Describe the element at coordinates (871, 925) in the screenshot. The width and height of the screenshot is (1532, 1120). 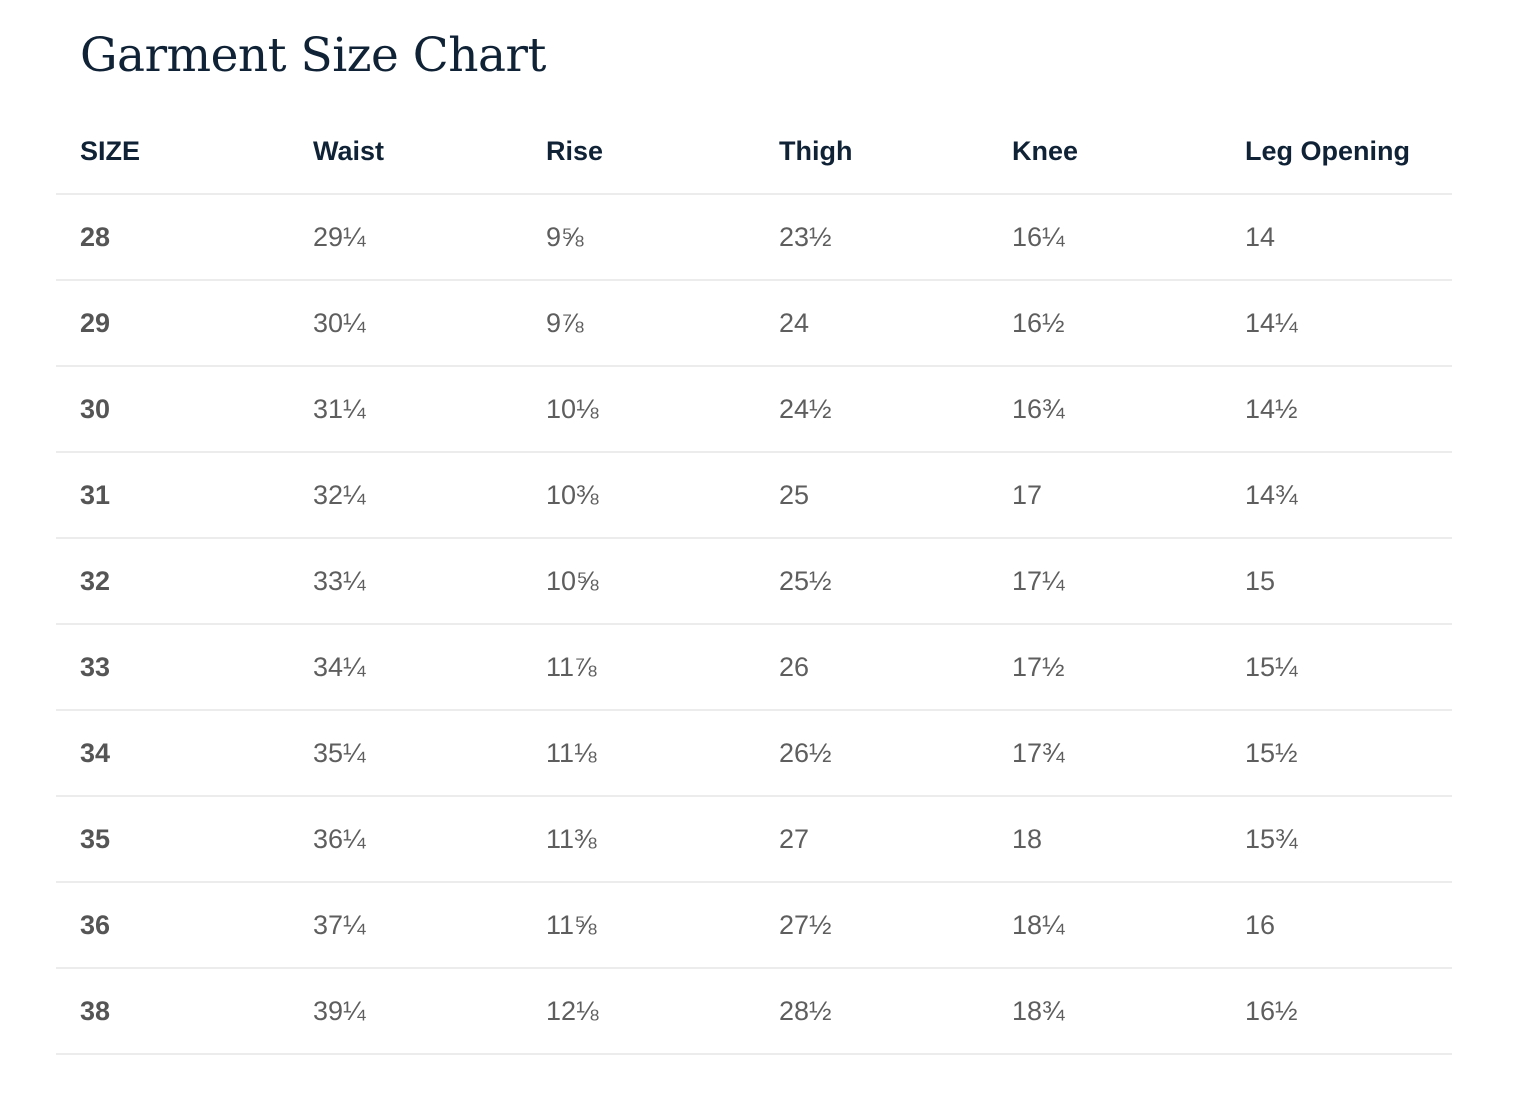
I see `thigh-cell: 27½` at that location.